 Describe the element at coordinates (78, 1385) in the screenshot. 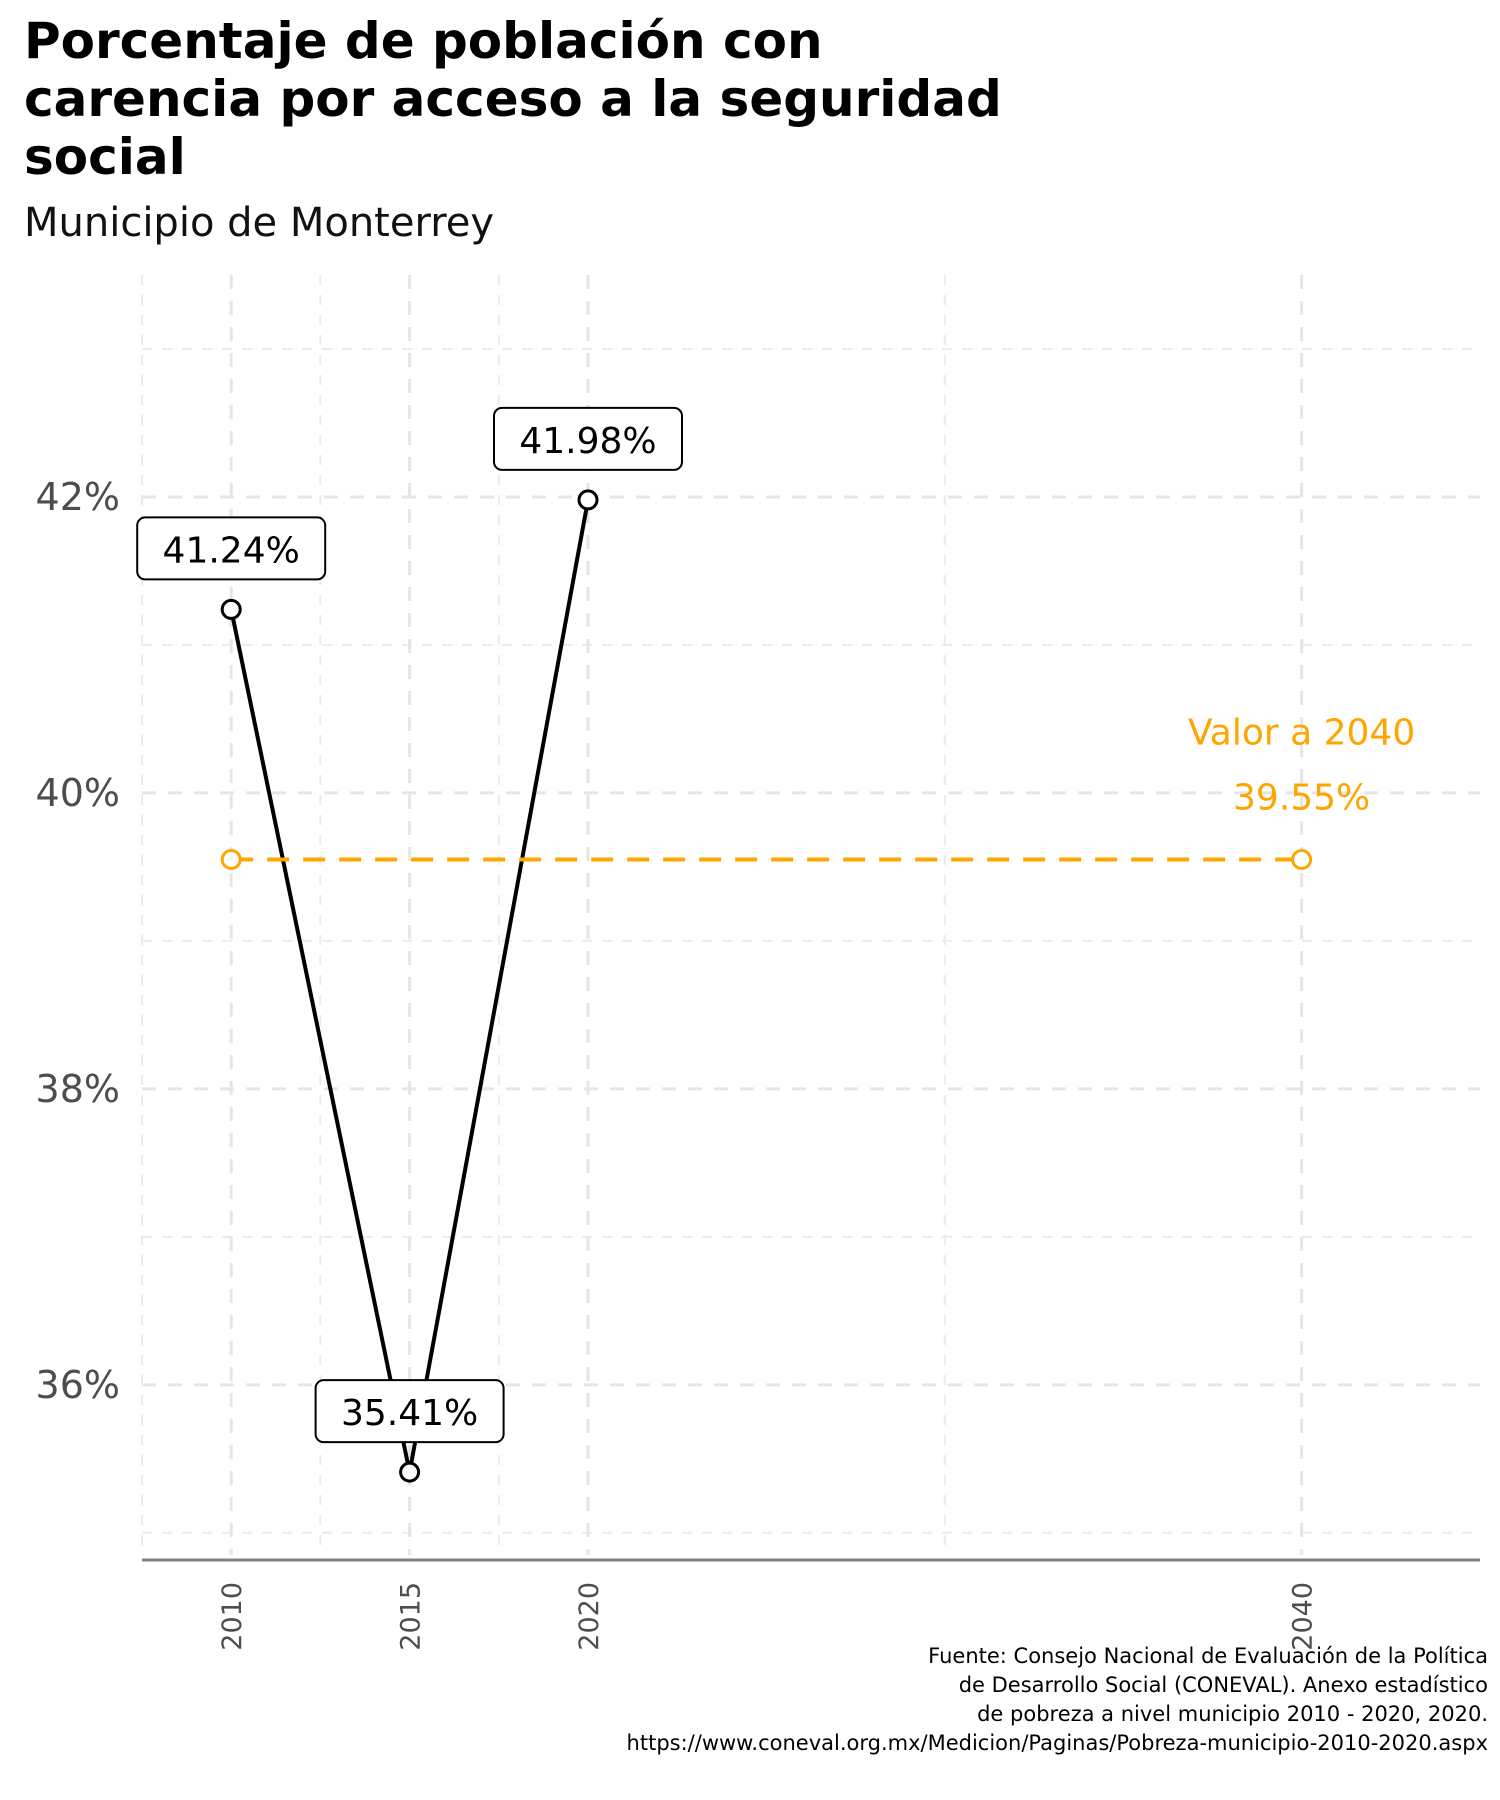

I see `y-tick-label: 36%` at that location.